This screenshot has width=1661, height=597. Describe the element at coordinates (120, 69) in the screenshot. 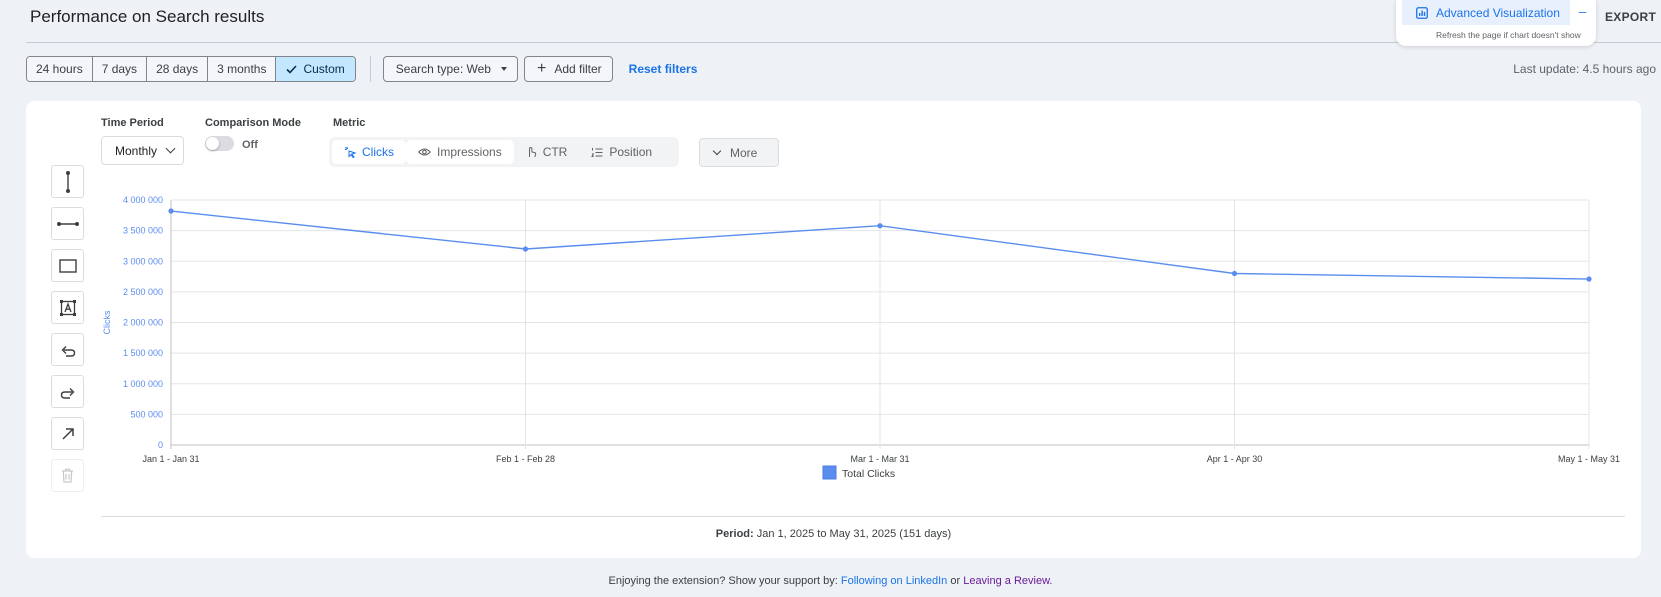

I see `range-7-days: 7 days` at that location.